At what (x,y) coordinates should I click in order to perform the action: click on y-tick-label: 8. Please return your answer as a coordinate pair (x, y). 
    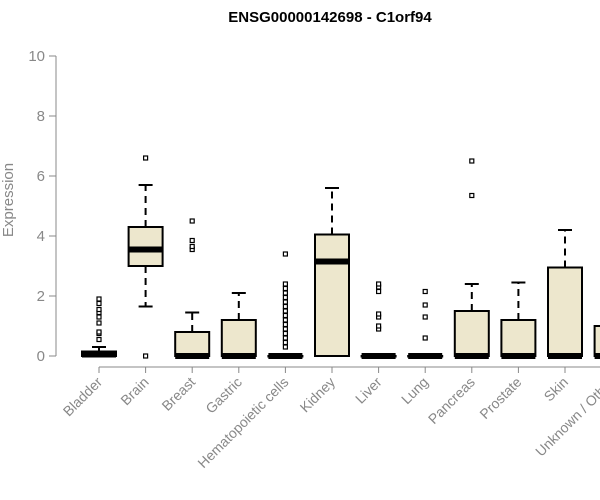
    Looking at the image, I should click on (41, 116).